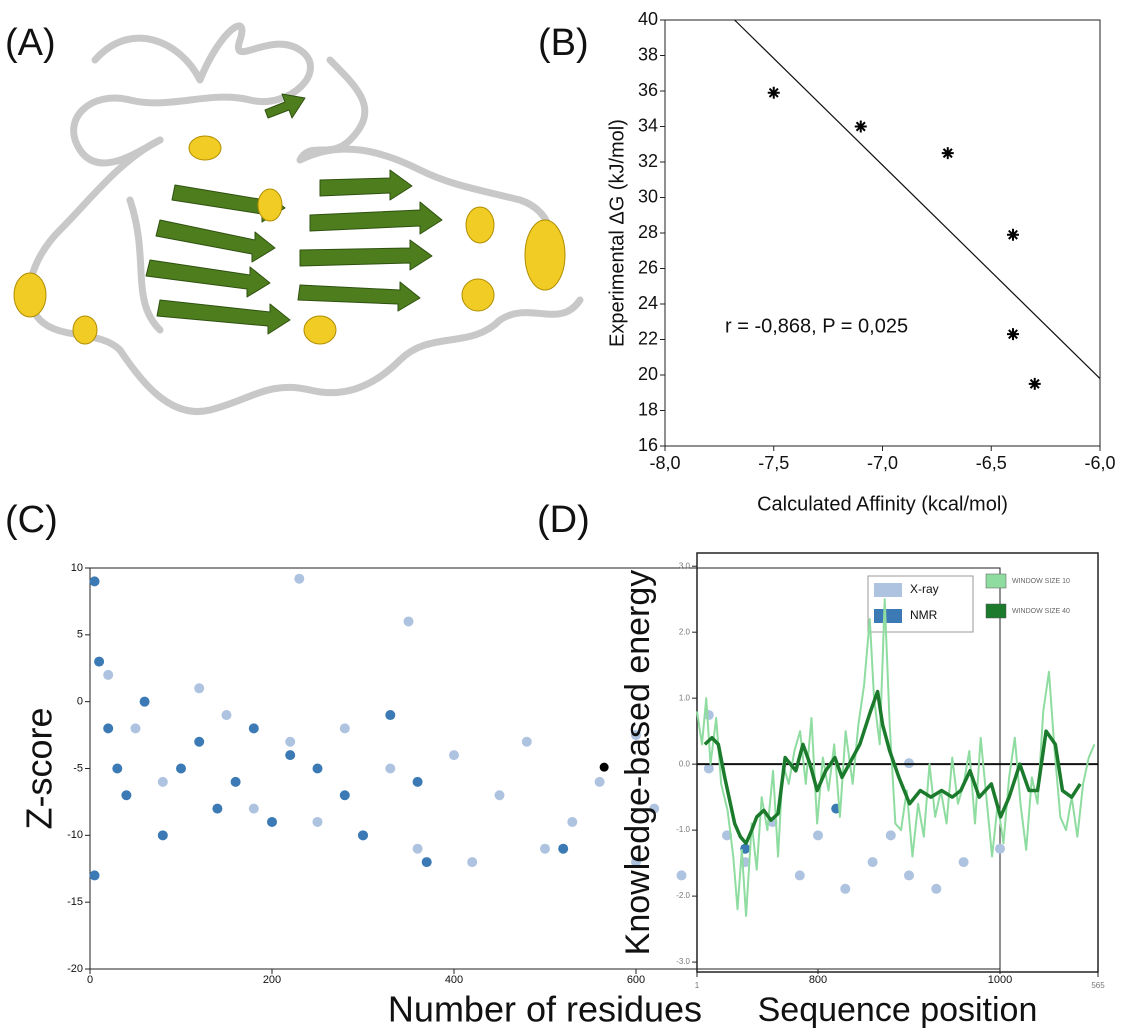  What do you see at coordinates (683, 961) in the screenshot?
I see `y-tick-label: -3.0` at bounding box center [683, 961].